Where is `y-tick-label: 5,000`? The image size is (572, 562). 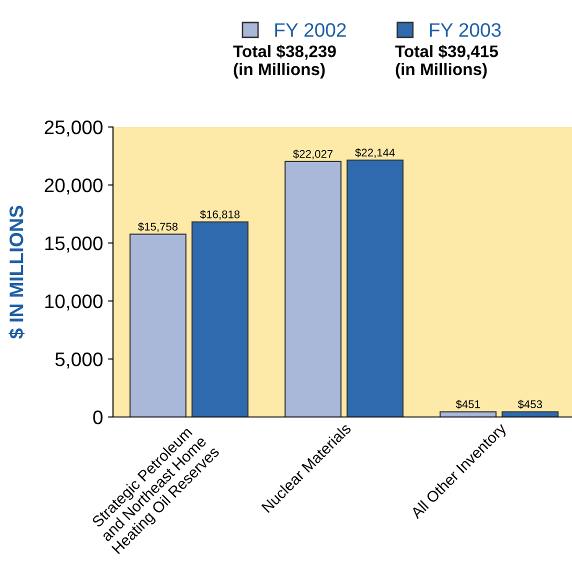 y-tick-label: 5,000 is located at coordinates (79, 360).